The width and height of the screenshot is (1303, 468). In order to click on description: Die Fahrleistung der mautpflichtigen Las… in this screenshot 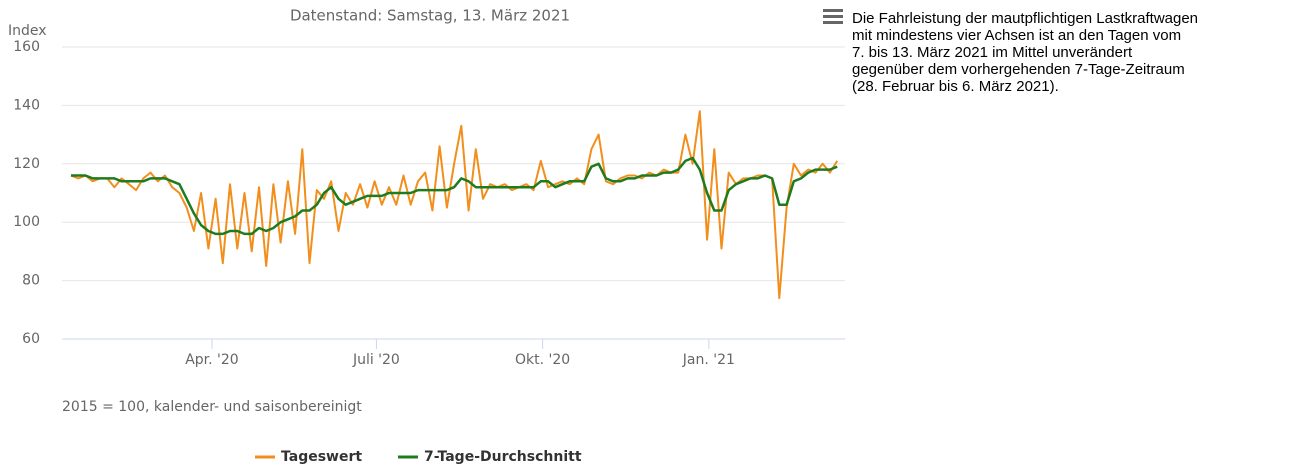, I will do `click(1074, 52)`.